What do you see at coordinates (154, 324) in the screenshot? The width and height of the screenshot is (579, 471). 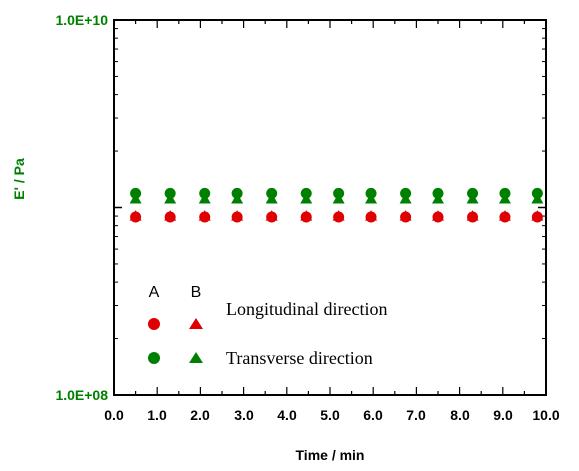 I see `legend-marker-longitudinal-a` at bounding box center [154, 324].